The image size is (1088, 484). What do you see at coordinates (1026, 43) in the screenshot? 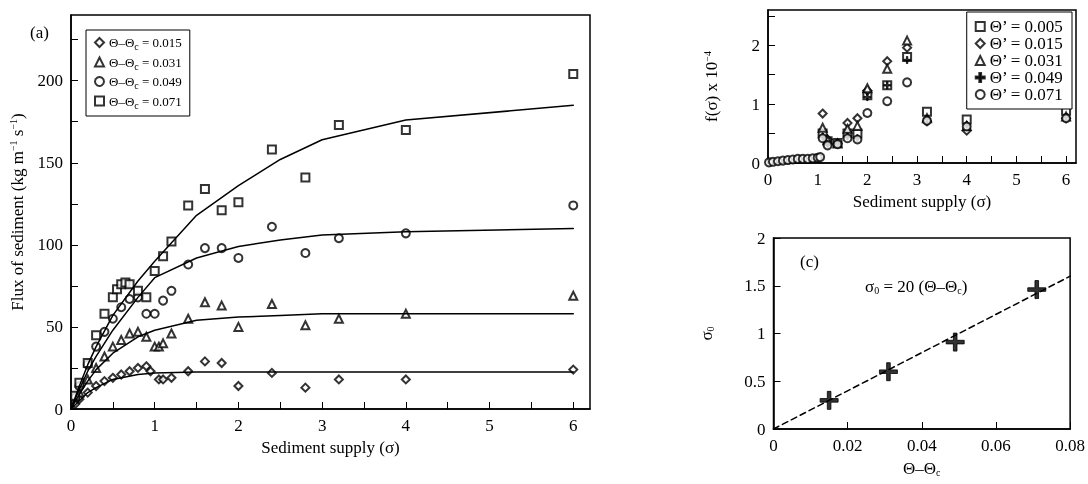
I see `legend-label: Θ’ = 0.015` at bounding box center [1026, 43].